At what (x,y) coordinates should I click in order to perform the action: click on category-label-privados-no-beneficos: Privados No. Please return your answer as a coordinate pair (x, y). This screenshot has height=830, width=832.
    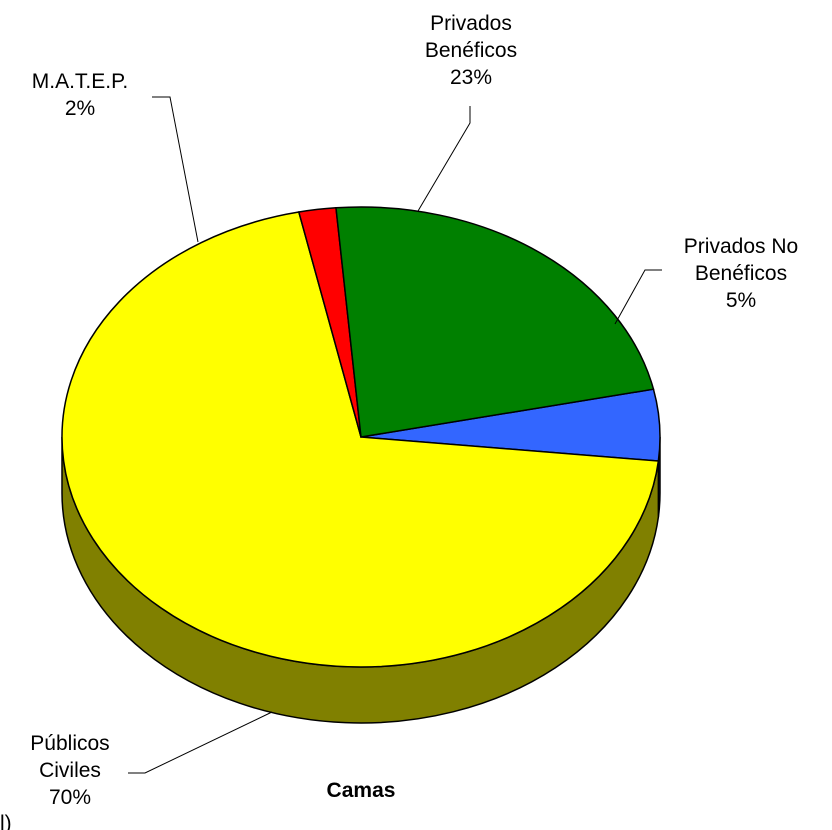
    Looking at the image, I should click on (741, 246).